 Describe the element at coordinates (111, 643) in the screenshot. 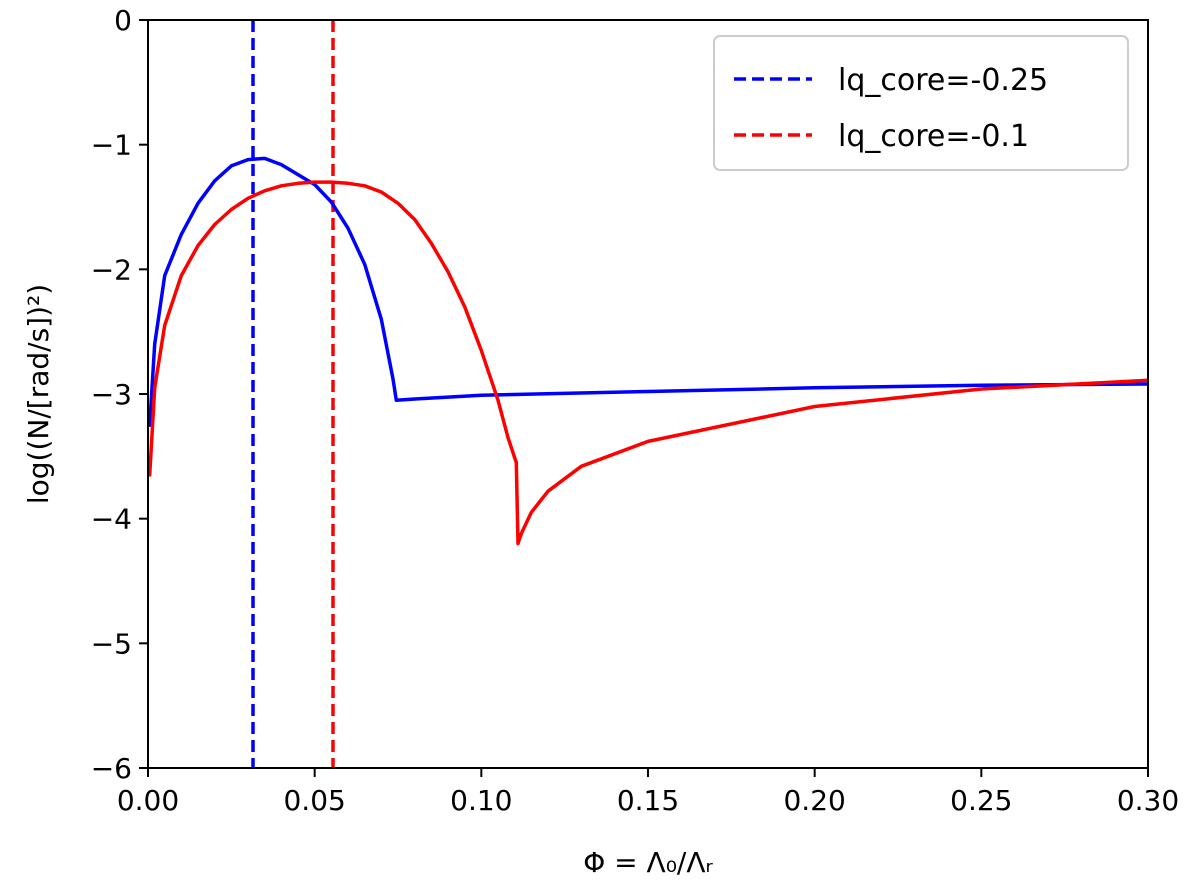

I see `y-tick-label-1: −5` at that location.